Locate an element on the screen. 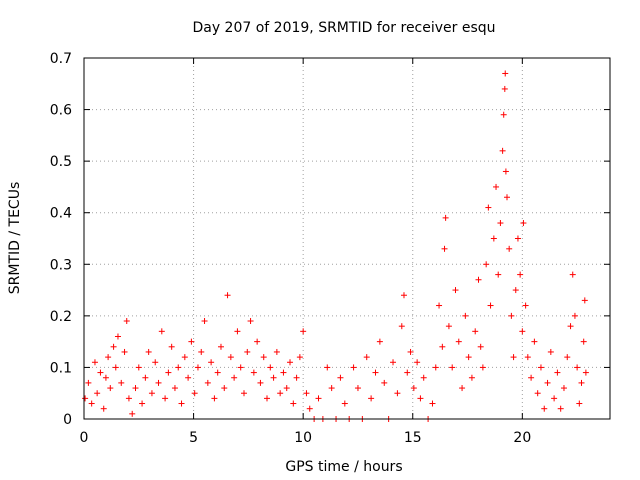 The height and width of the screenshot is (480, 640). y-tick-label: 0.6 is located at coordinates (61, 111).